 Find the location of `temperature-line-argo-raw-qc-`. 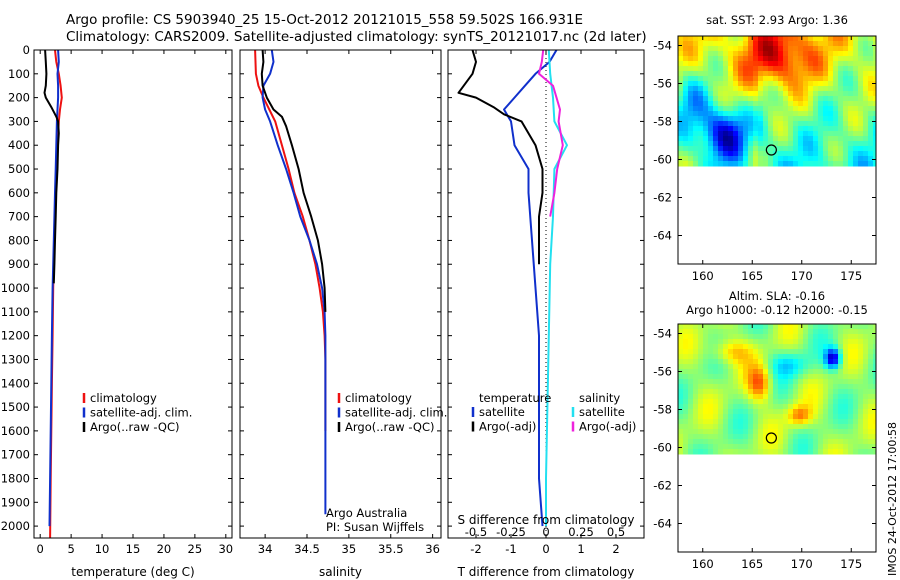

temperature-line-argo-raw-qc- is located at coordinates (51, 167).